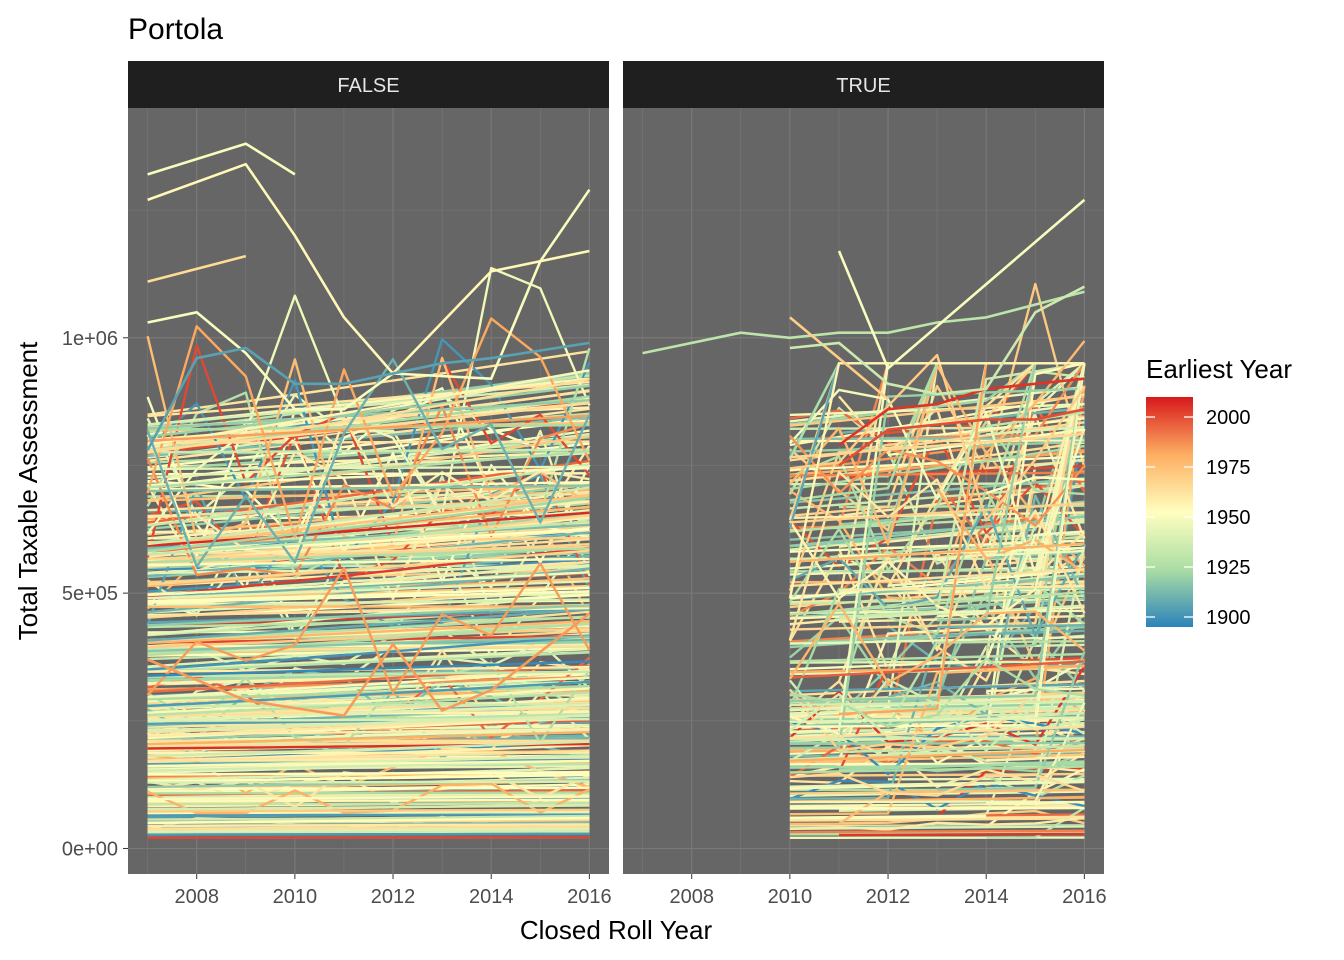  I want to click on legend-break-label: 1900, so click(1228, 618).